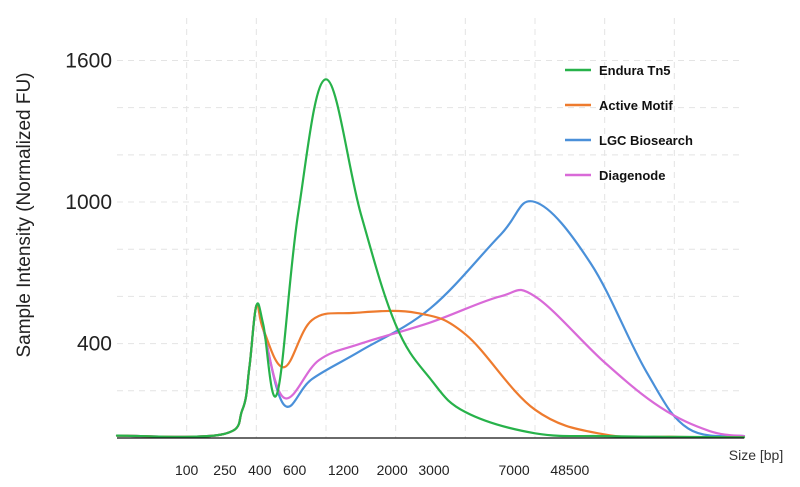 This screenshot has width=800, height=487. I want to click on legend-label: Active Motif, so click(636, 105).